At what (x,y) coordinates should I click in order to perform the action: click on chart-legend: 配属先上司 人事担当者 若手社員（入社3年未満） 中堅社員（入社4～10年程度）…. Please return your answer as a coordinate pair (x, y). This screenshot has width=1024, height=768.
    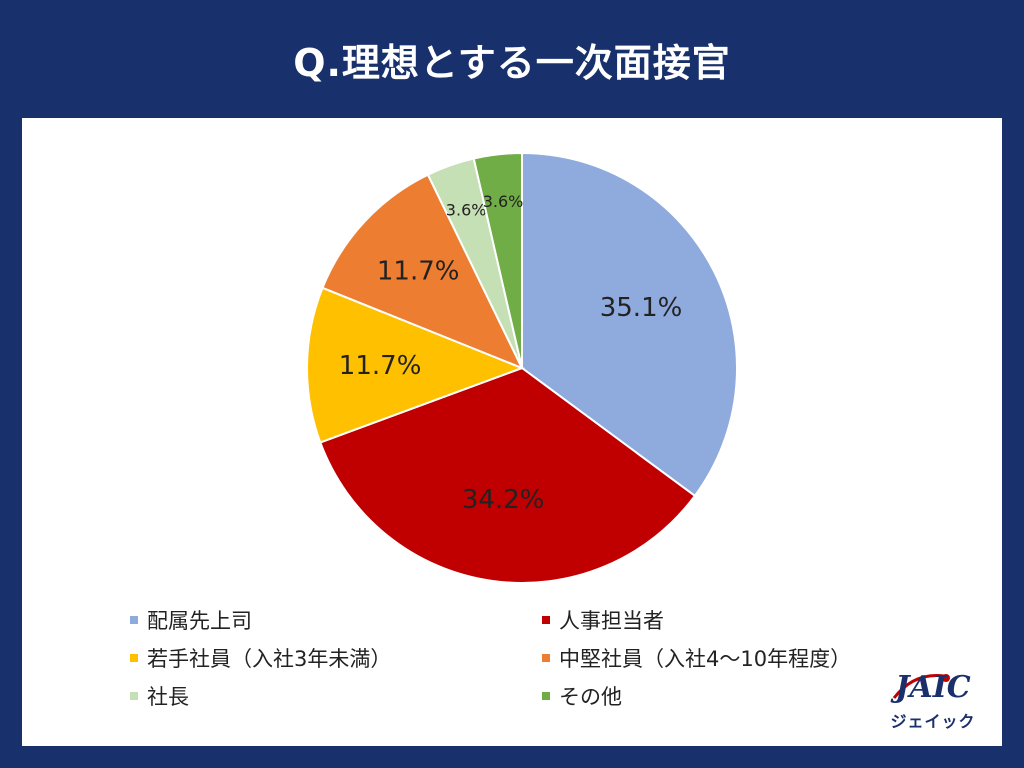
    Looking at the image, I should click on (520, 658).